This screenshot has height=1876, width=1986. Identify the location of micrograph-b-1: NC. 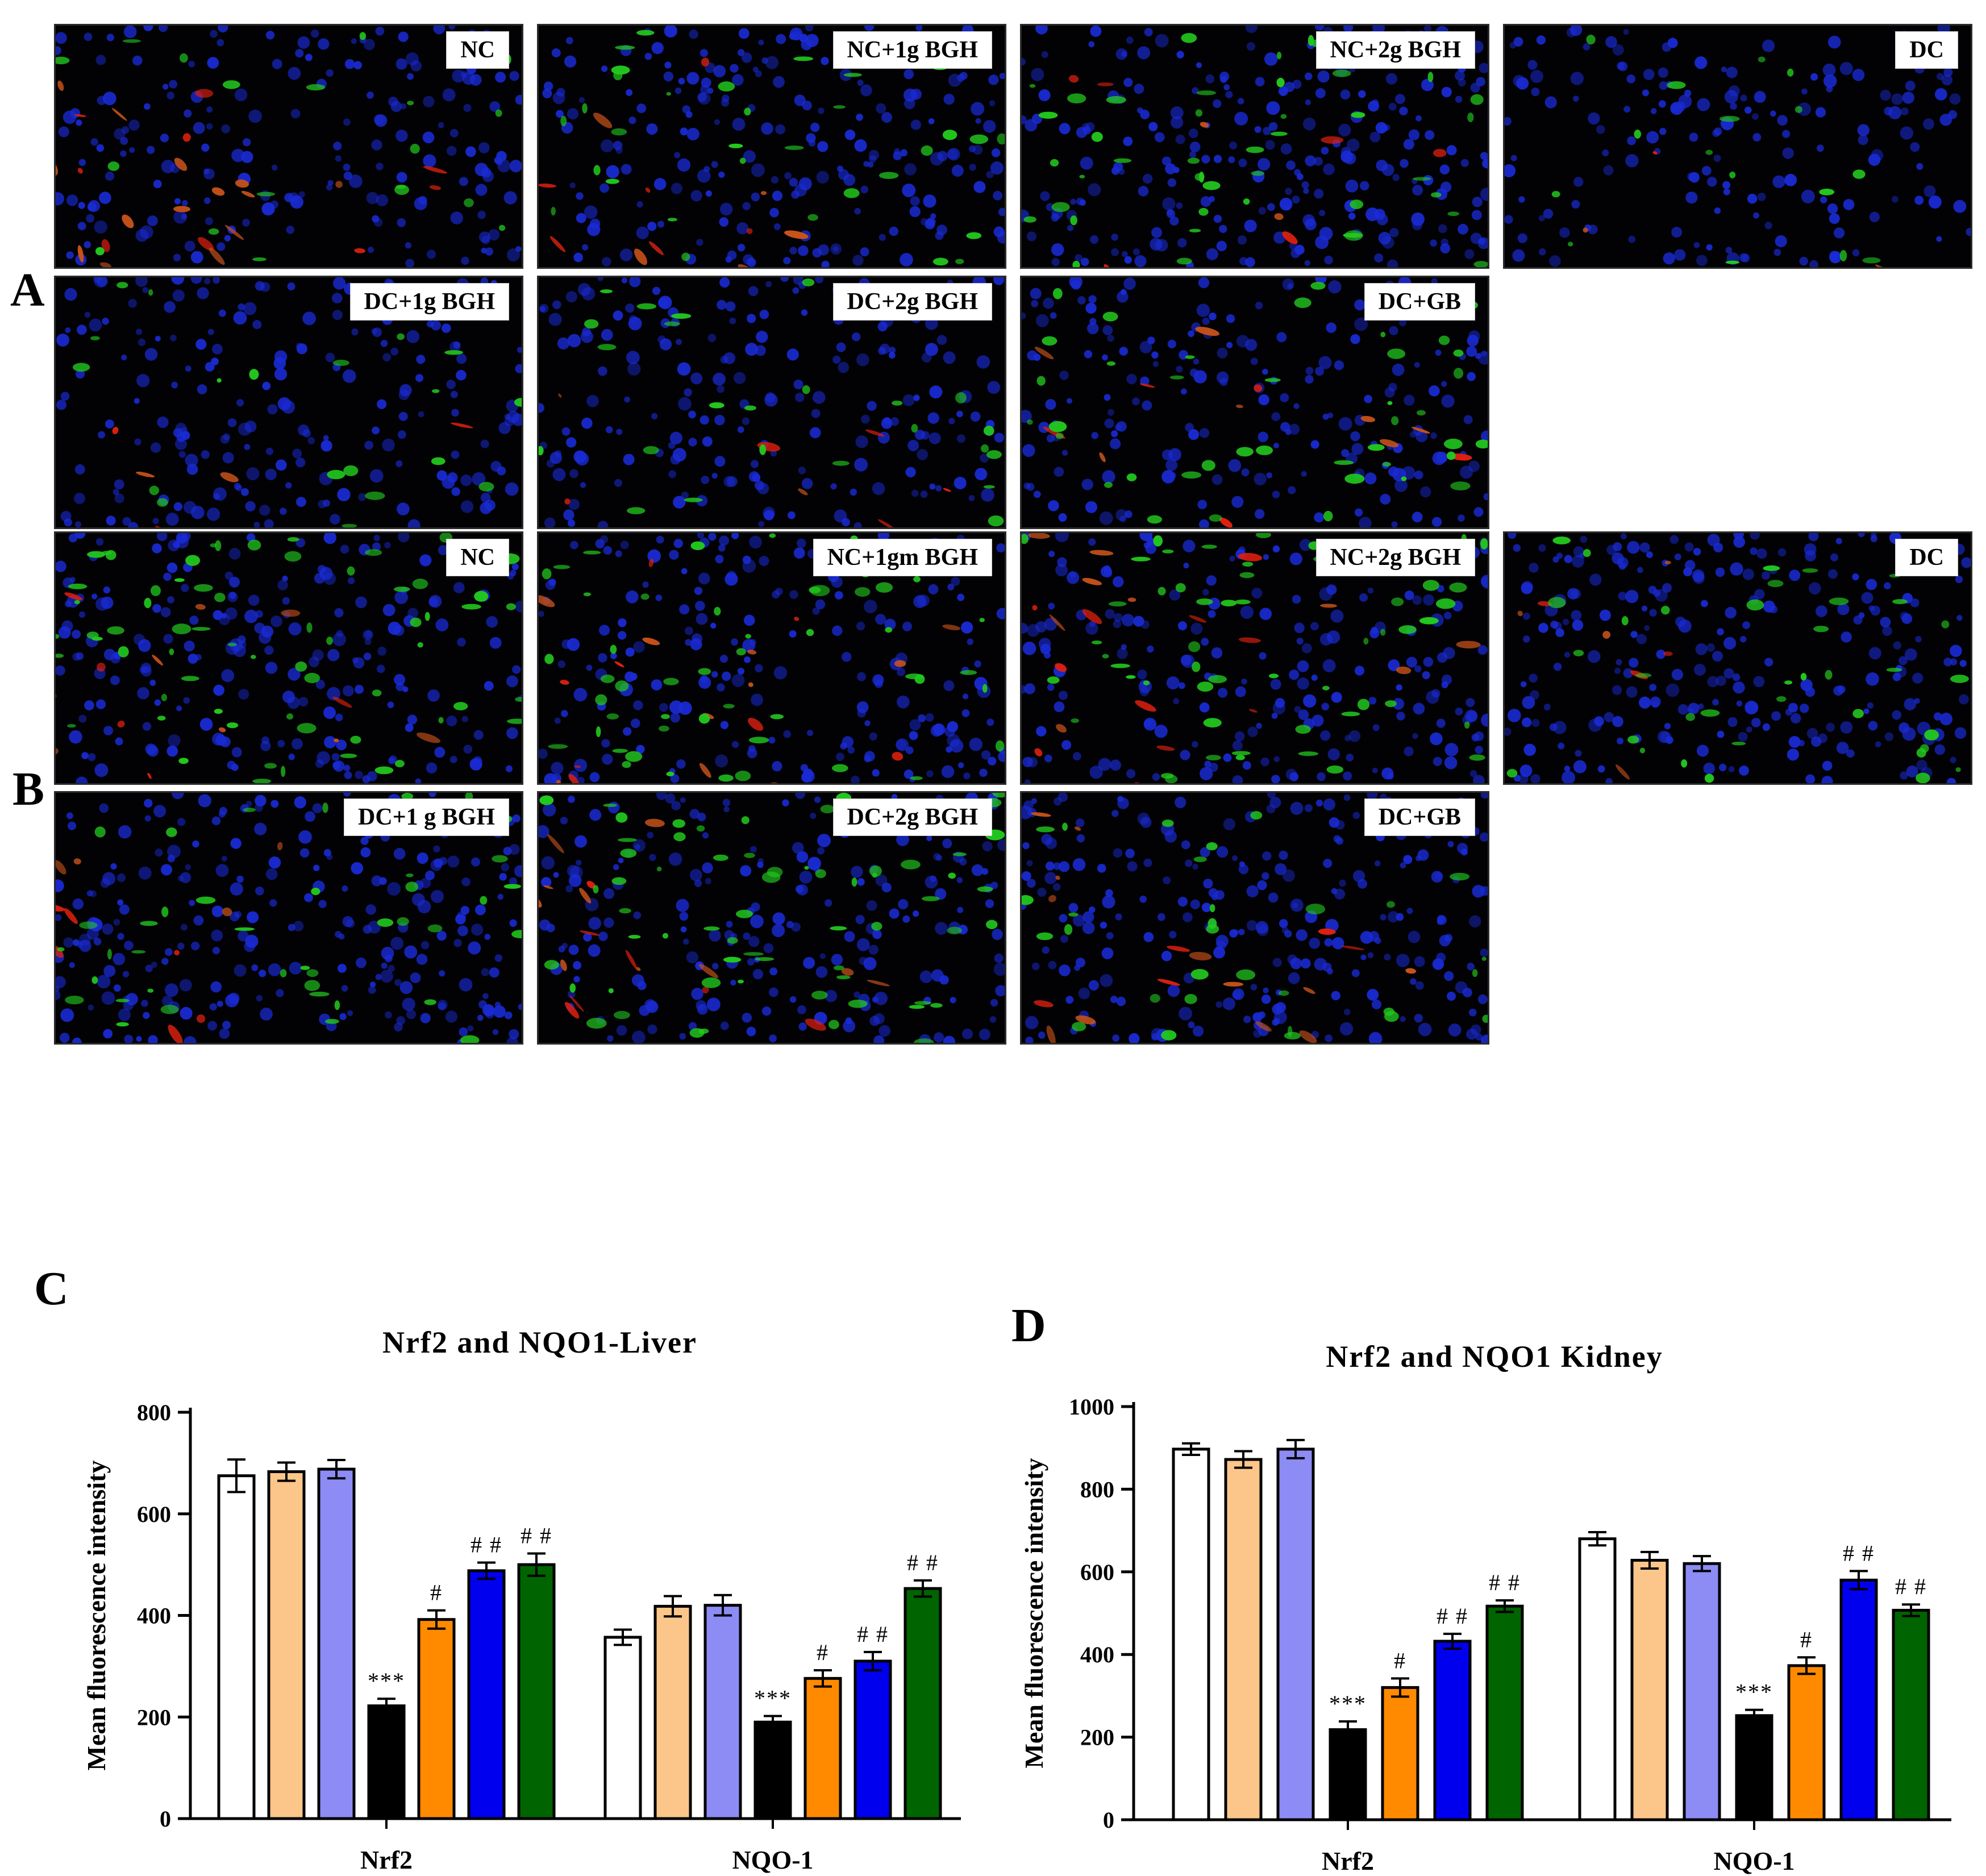
(288, 658).